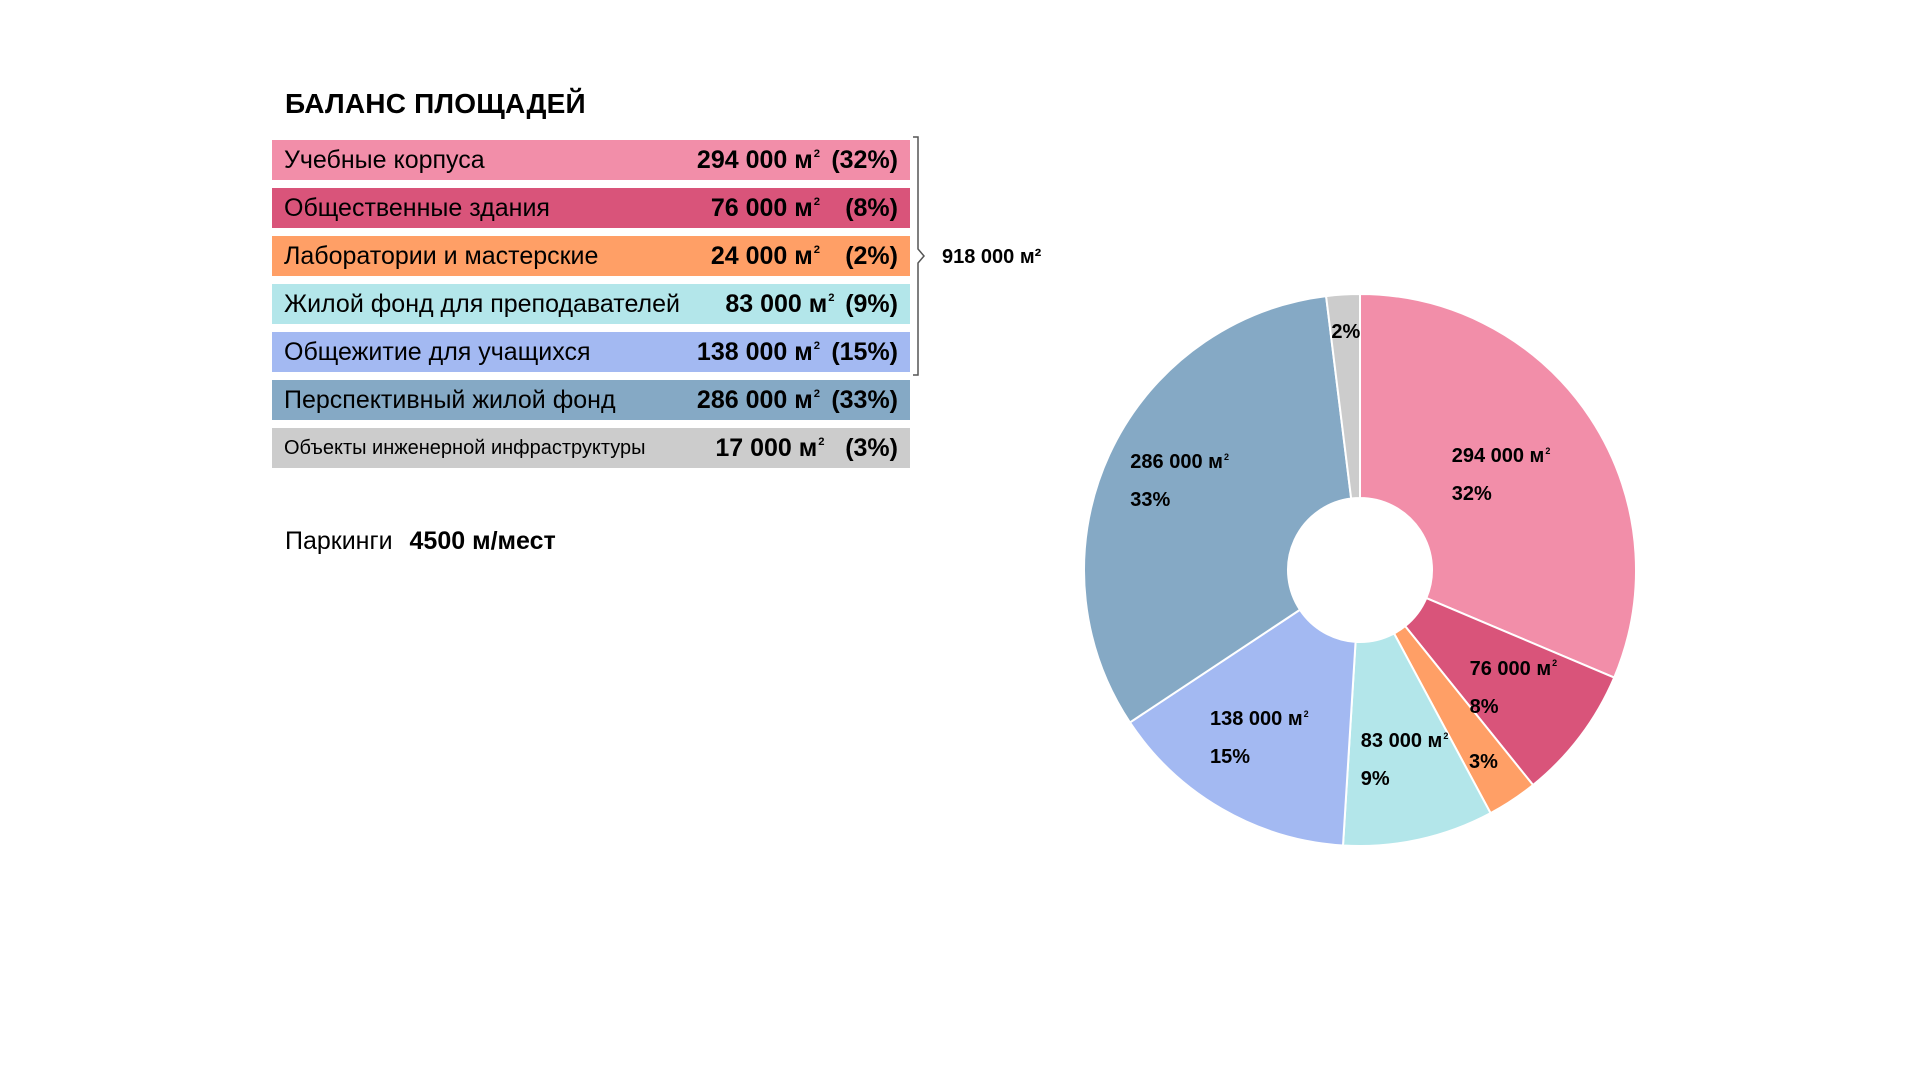 This screenshot has width=1920, height=1080. Describe the element at coordinates (1375, 779) in the screenshot. I see `pie-slice-percent: 9%` at that location.